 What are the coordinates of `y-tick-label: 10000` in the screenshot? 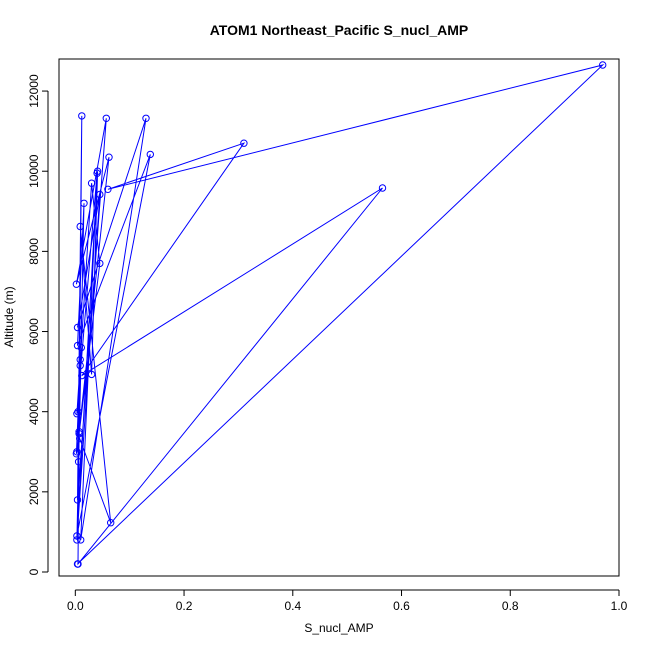 It's located at (34, 171).